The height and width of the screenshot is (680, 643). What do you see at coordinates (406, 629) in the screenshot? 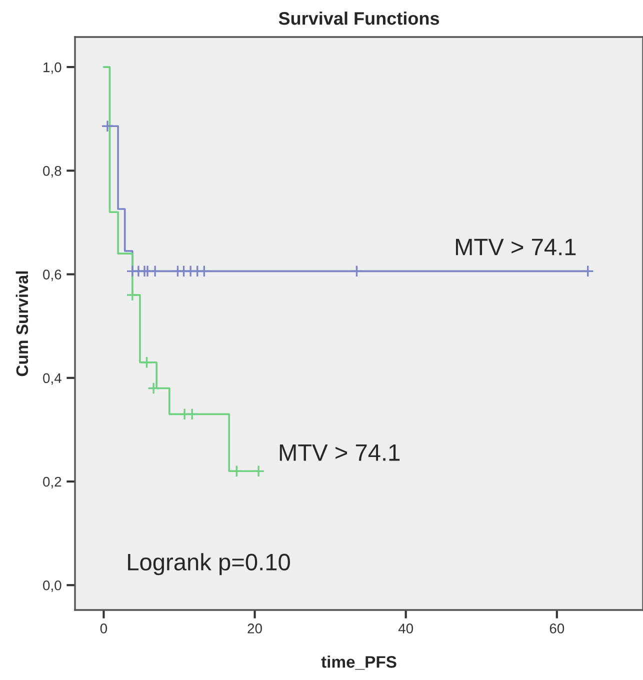
I see `x-tick-label: 40` at bounding box center [406, 629].